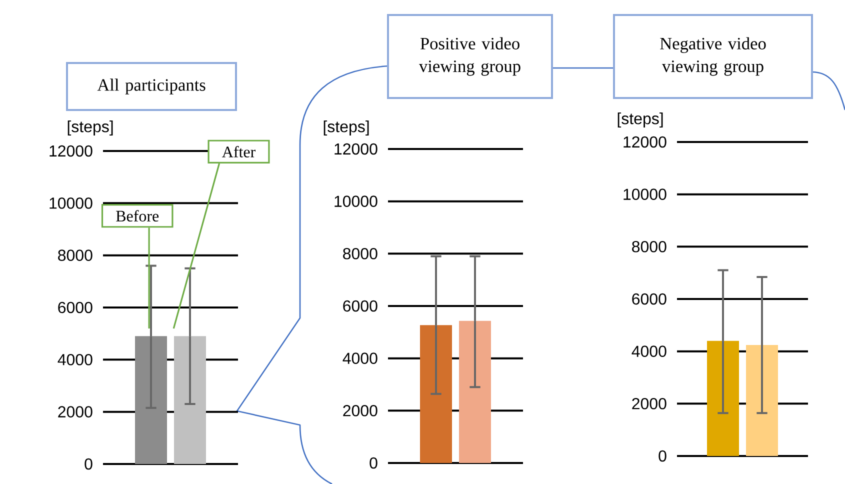  Describe the element at coordinates (713, 56) in the screenshot. I see `chart-title: Negative video viewing group` at that location.